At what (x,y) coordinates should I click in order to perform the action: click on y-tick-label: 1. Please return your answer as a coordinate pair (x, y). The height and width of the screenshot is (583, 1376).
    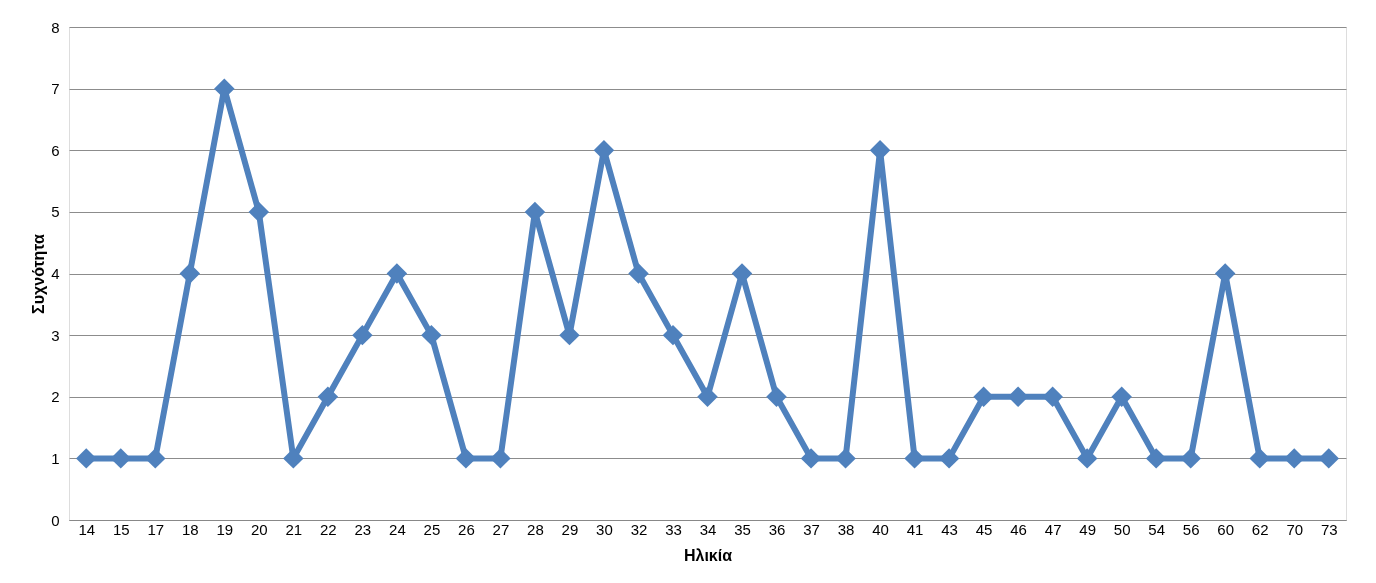
    Looking at the image, I should click on (55, 458).